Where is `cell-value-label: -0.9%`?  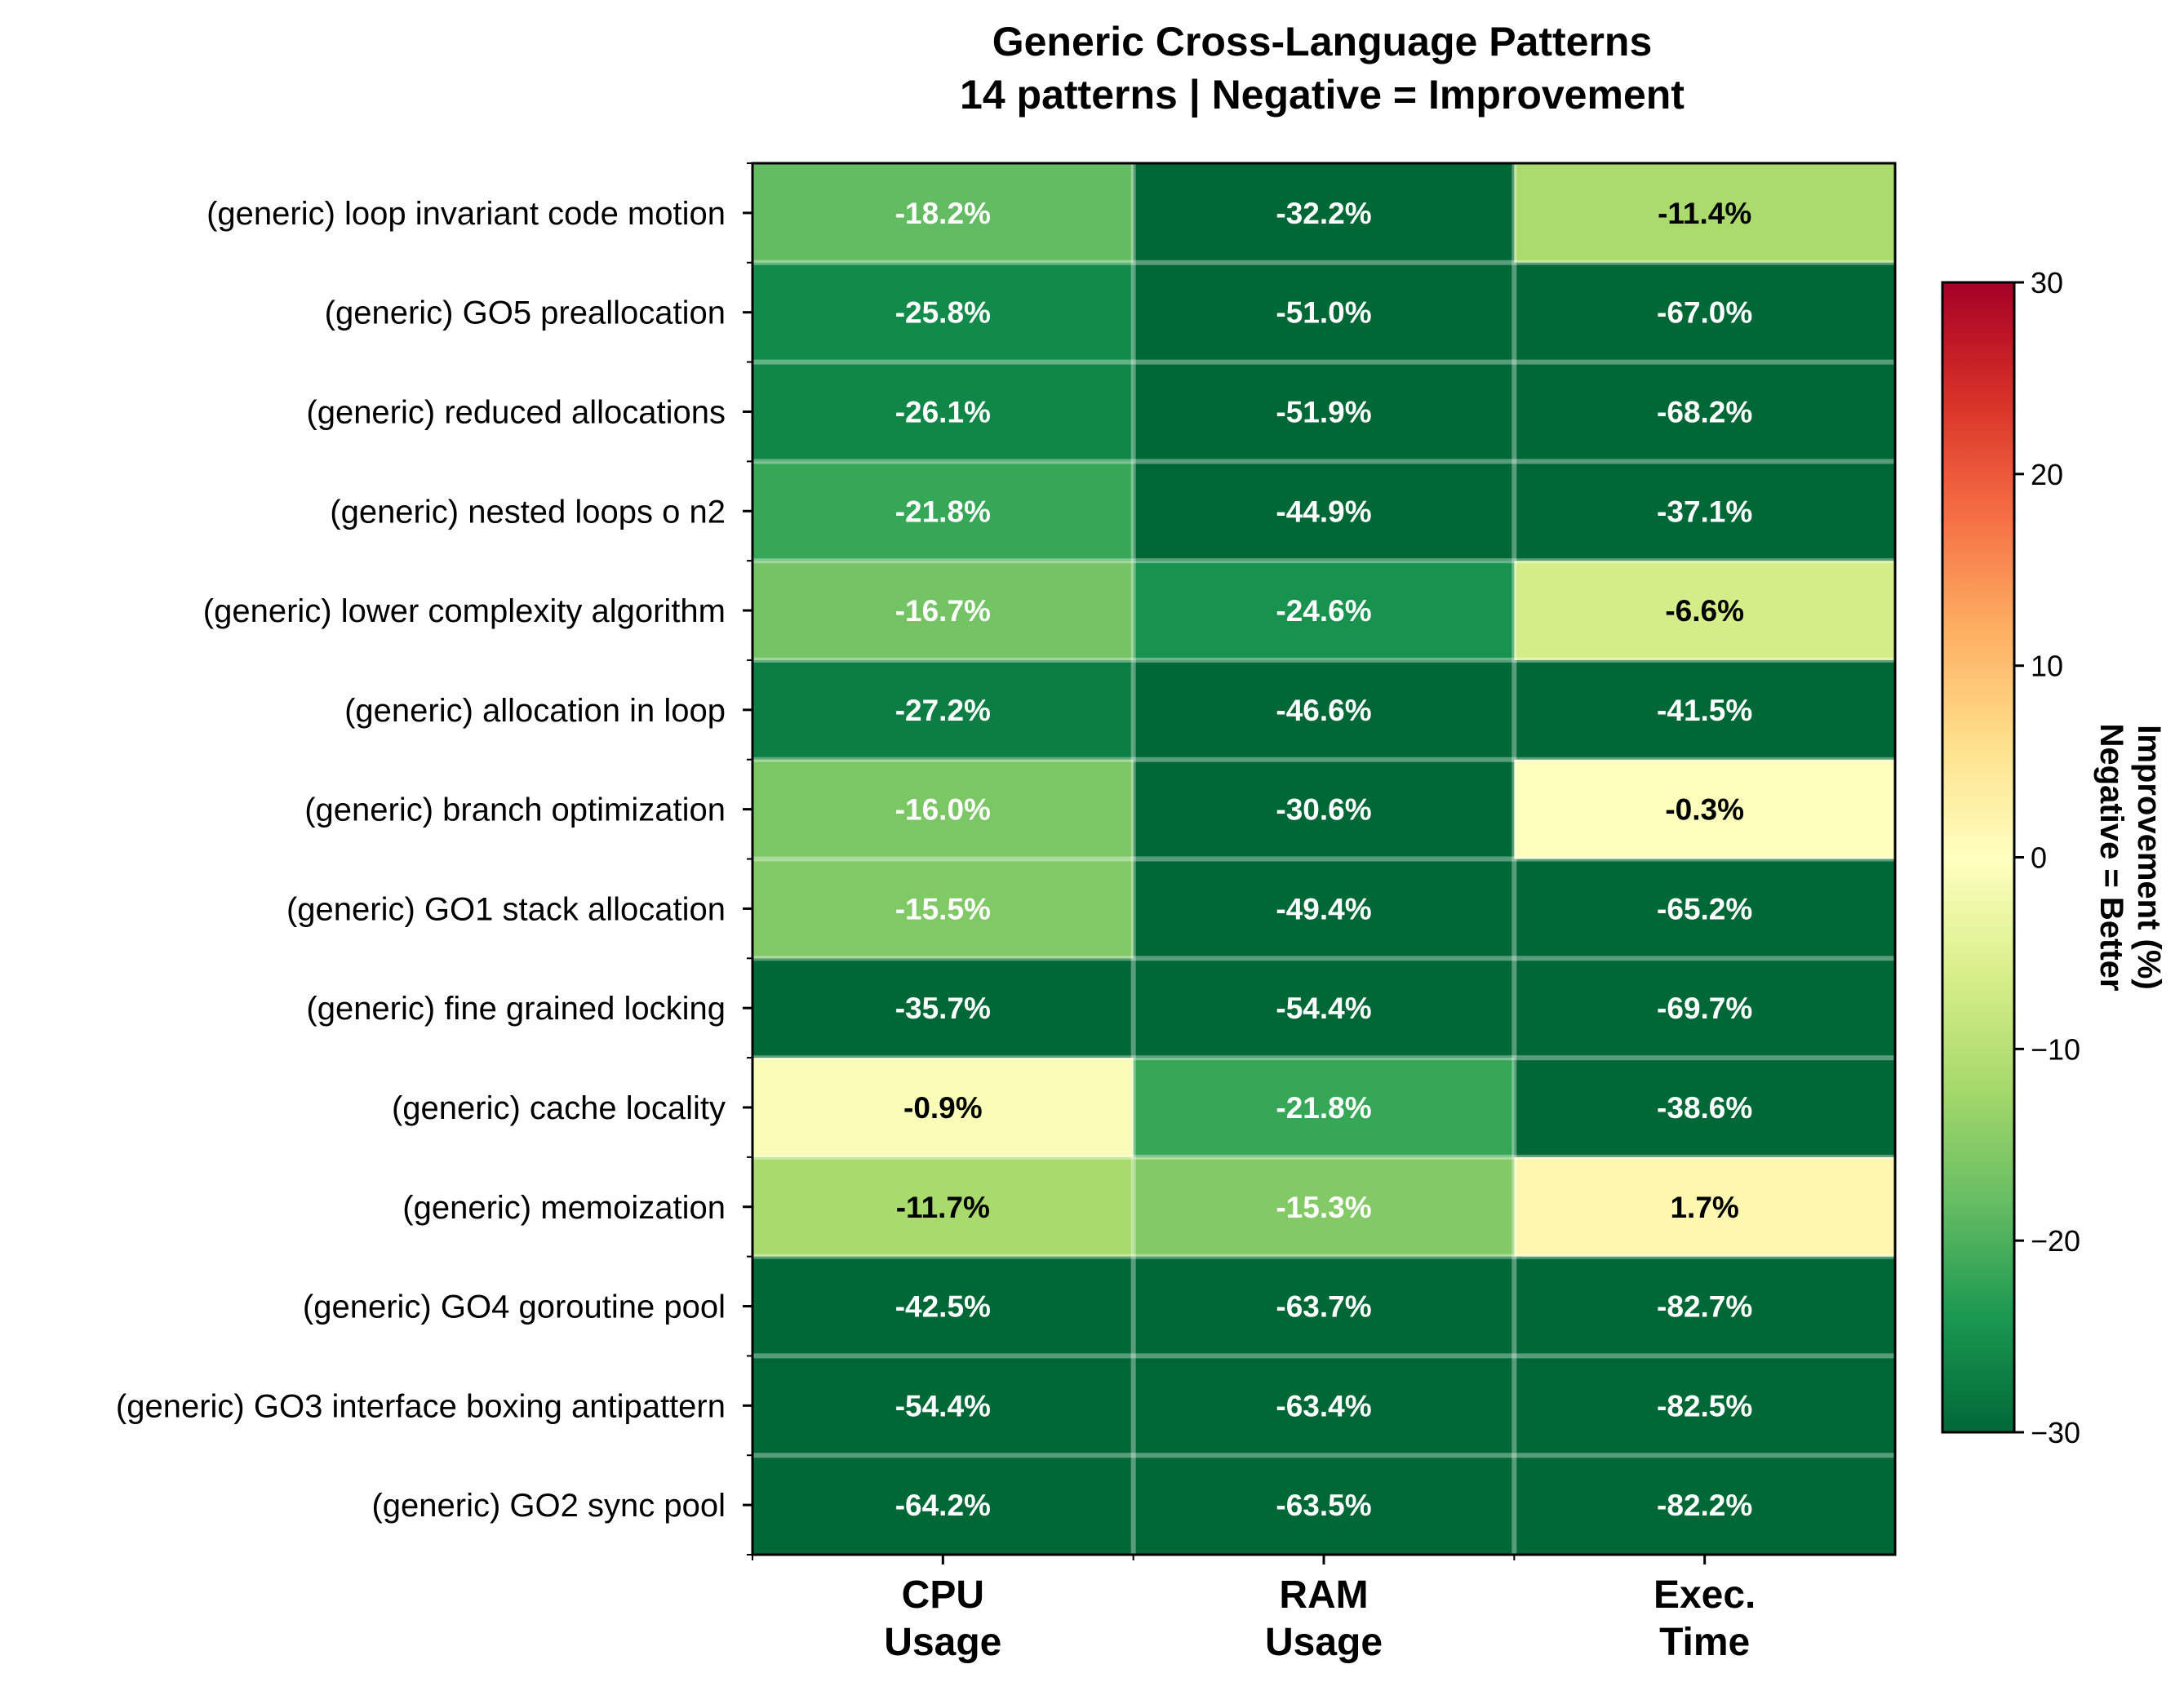 cell-value-label: -0.9% is located at coordinates (943, 1108).